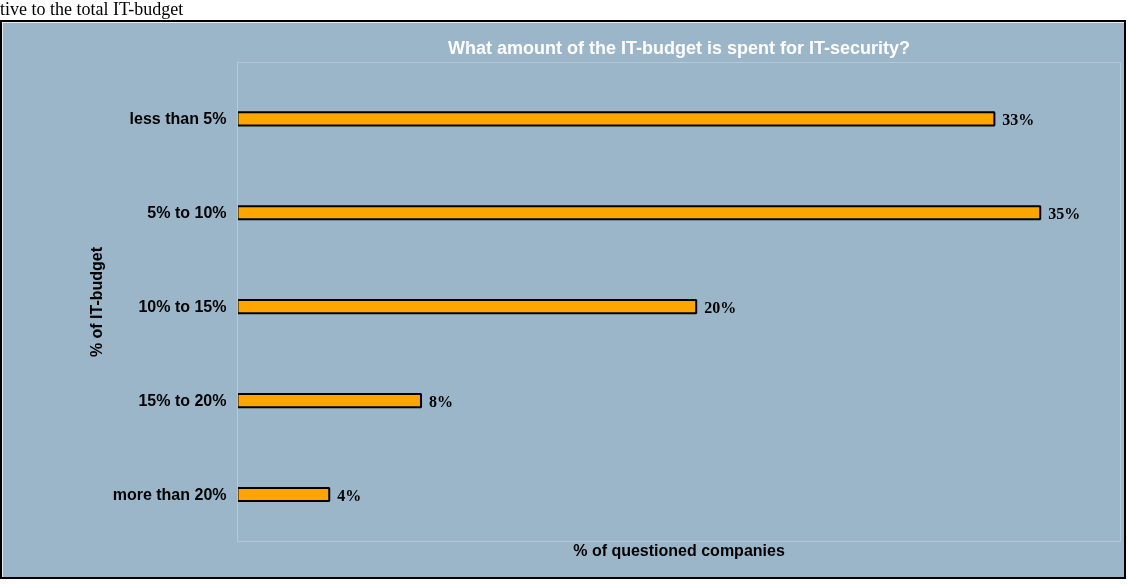 Image resolution: width=1130 pixels, height=585 pixels. I want to click on y-tick-label: 10% to 15%, so click(182, 307).